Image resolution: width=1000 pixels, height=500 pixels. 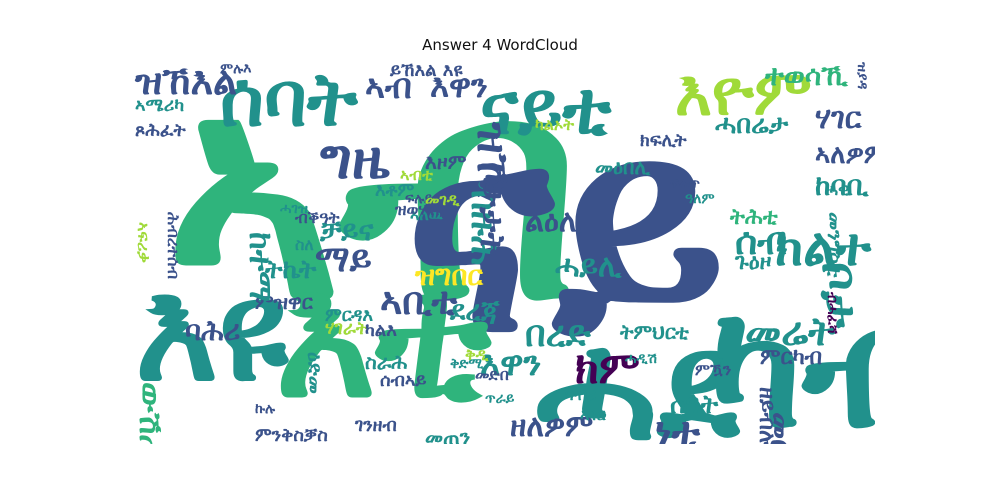 What do you see at coordinates (426, 214) in the screenshot?
I see `cloud-word: ኣለዉ` at bounding box center [426, 214].